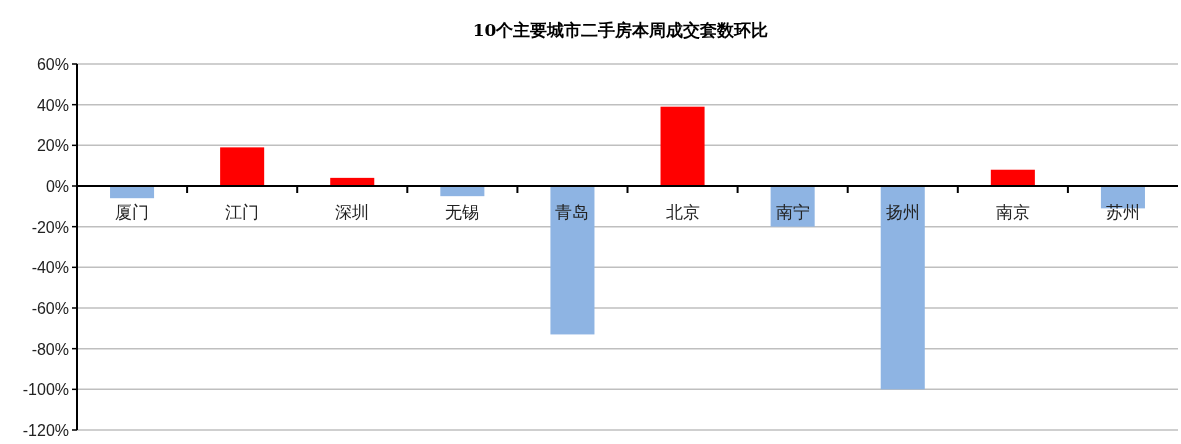 This screenshot has width=1181, height=444. Describe the element at coordinates (462, 212) in the screenshot. I see `x-tick-label: 无锡` at that location.